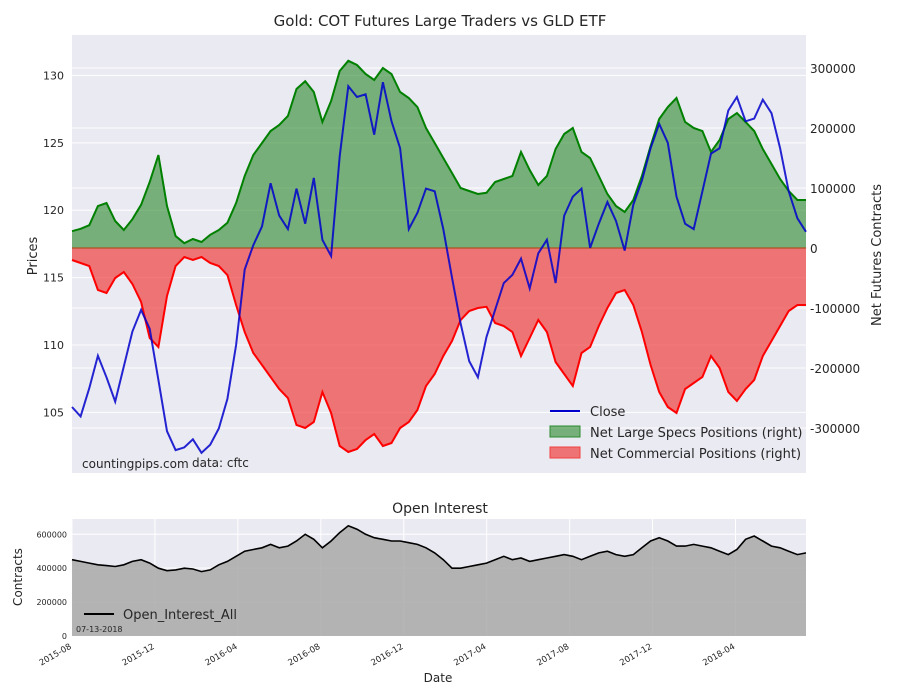  Describe the element at coordinates (438, 678) in the screenshot. I see `date-axis-label: Date` at that location.